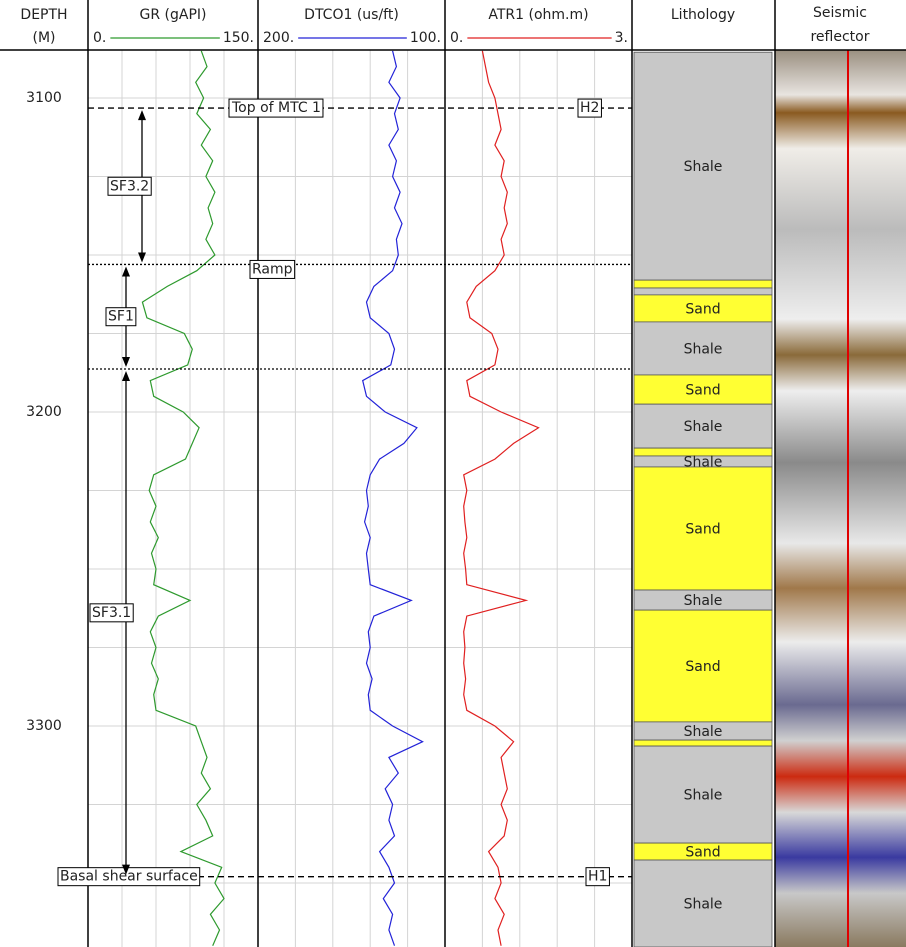 The height and width of the screenshot is (947, 906). I want to click on interval-label: SF1, so click(121, 317).